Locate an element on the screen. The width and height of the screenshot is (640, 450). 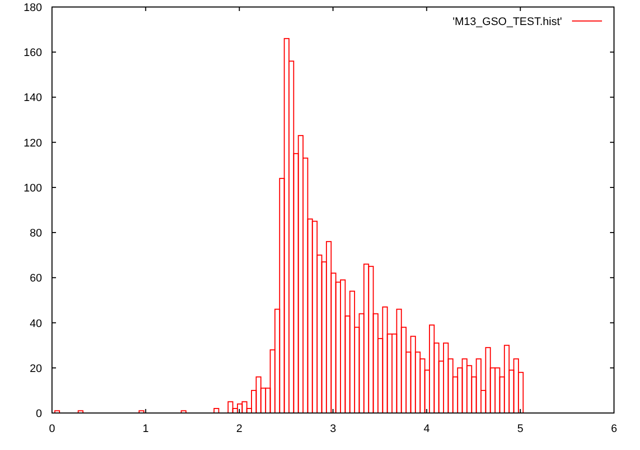
x-tick-label: 5 is located at coordinates (520, 429).